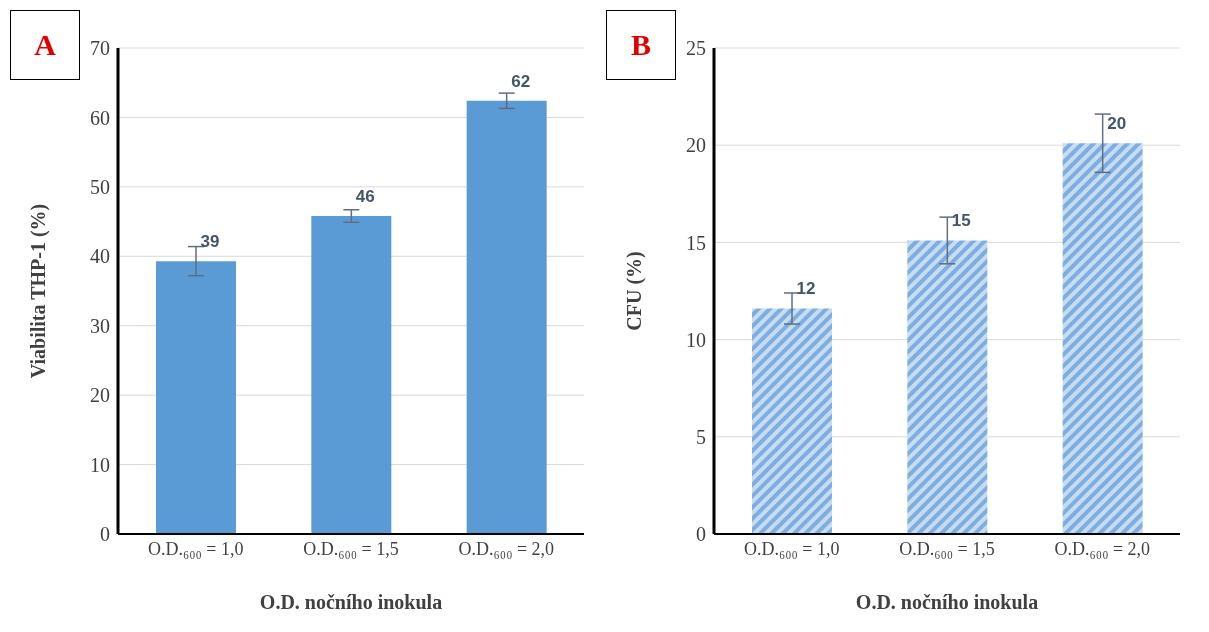 The width and height of the screenshot is (1209, 632). What do you see at coordinates (635, 291) in the screenshot?
I see `y-axis-title: CFU (%)` at bounding box center [635, 291].